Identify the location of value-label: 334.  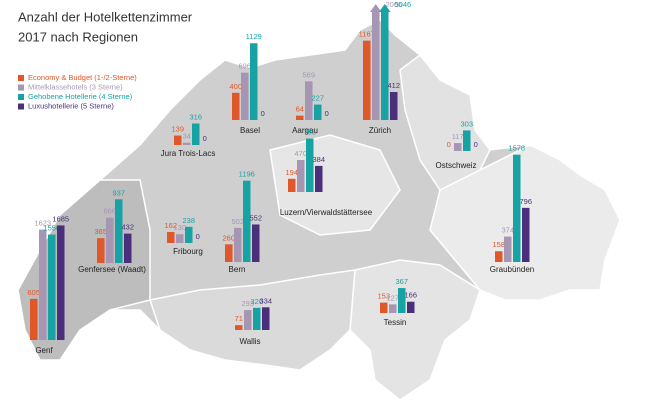
(265, 300).